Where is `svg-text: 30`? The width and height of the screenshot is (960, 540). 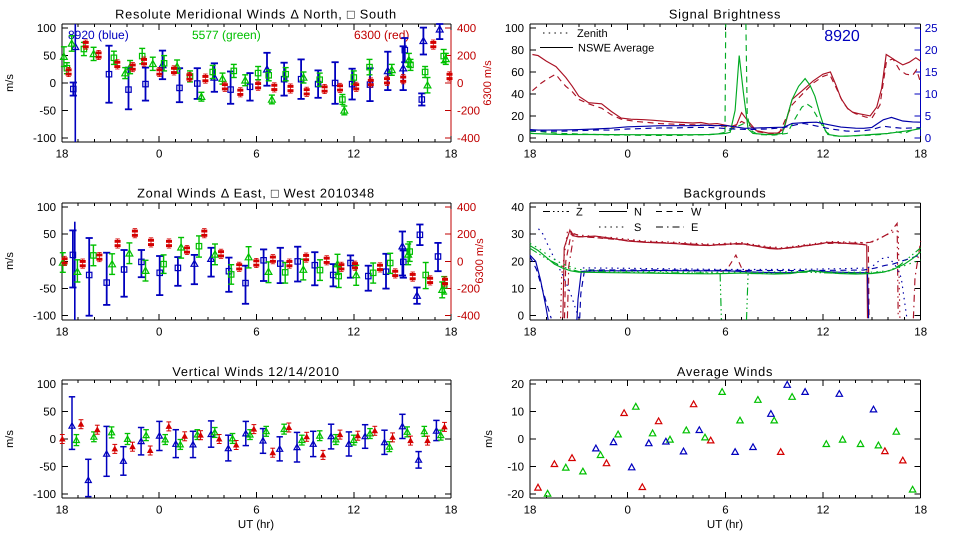 svg-text: 30 is located at coordinates (517, 235).